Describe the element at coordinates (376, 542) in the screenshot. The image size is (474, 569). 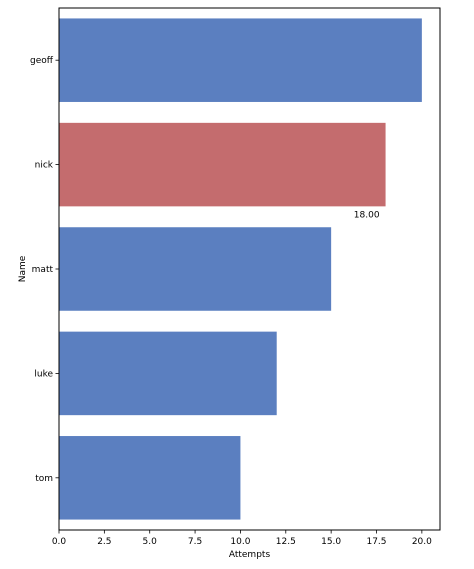
I see `x-tick-label: 17.5` at that location.